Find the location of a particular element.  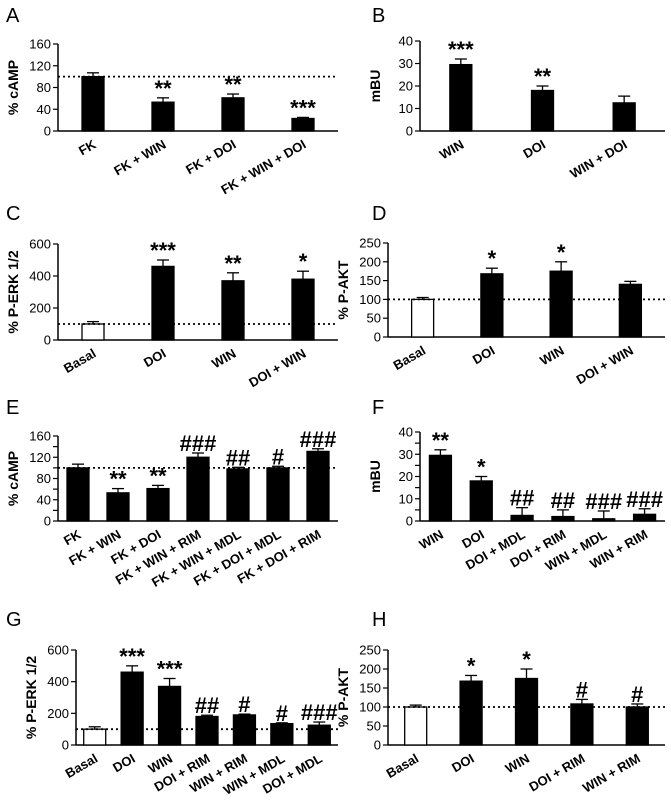

panel-label: B is located at coordinates (378, 16).